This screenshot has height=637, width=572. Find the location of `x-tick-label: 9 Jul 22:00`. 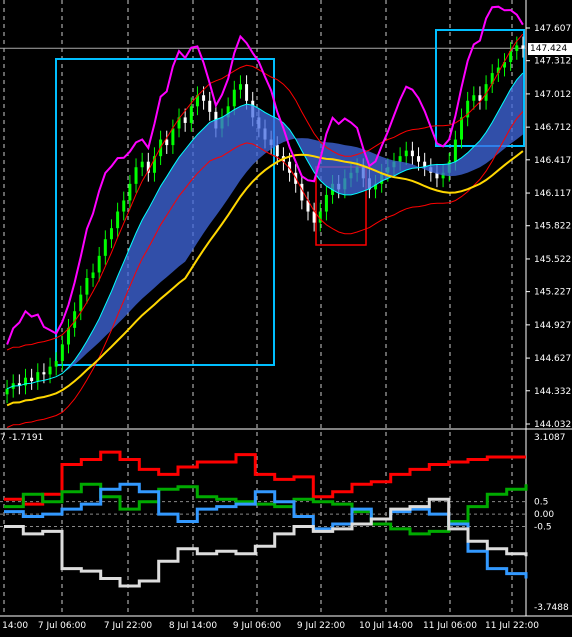

x-tick-label: 9 Jul 22:00 is located at coordinates (321, 626).